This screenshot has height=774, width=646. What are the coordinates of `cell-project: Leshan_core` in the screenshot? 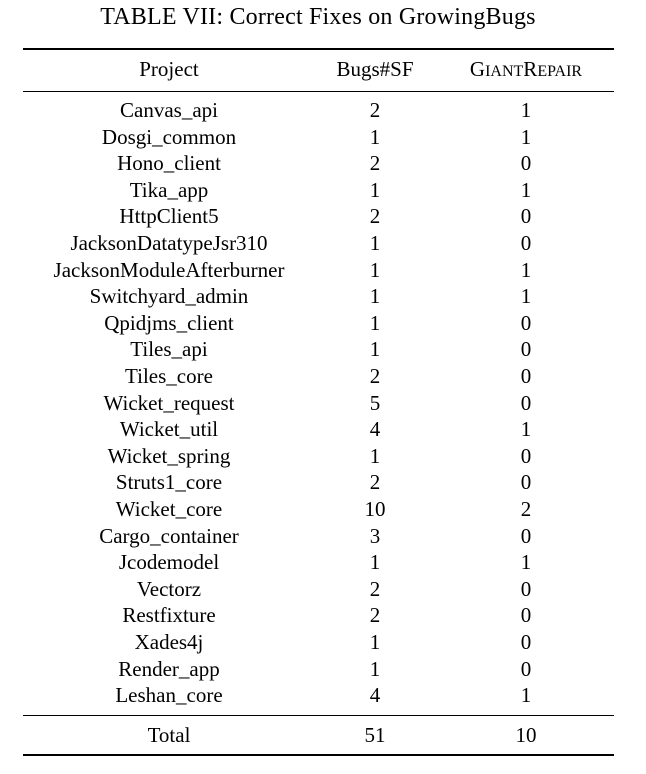 It's located at (169, 695).